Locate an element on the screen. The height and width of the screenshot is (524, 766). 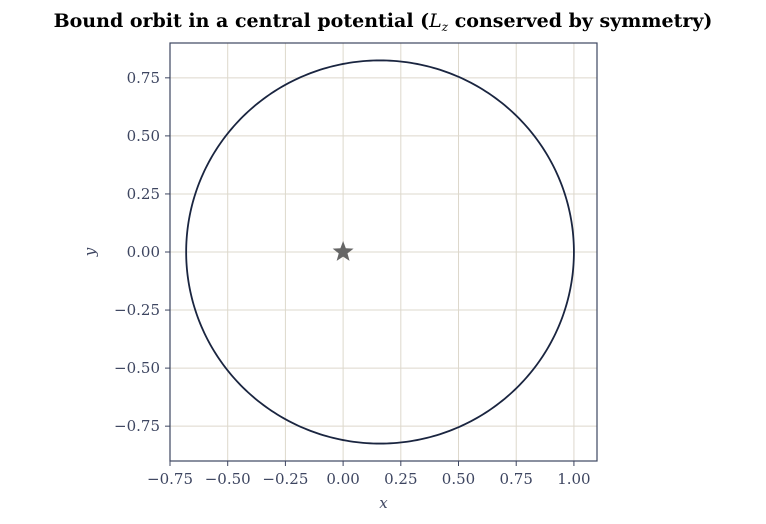
y-tick-label-6: −0.75 is located at coordinates (137, 426).